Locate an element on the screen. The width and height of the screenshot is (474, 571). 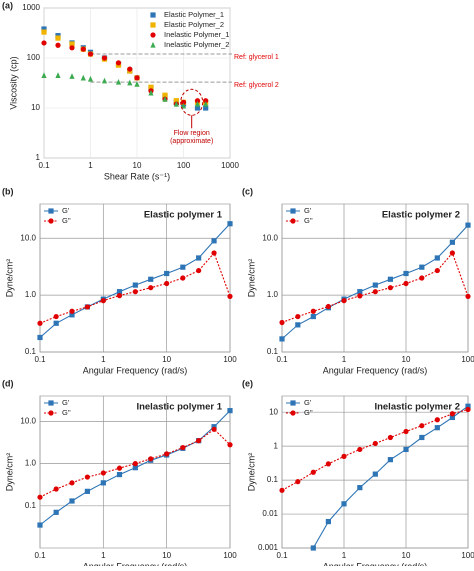
panel-label: (b) is located at coordinates (8, 191).